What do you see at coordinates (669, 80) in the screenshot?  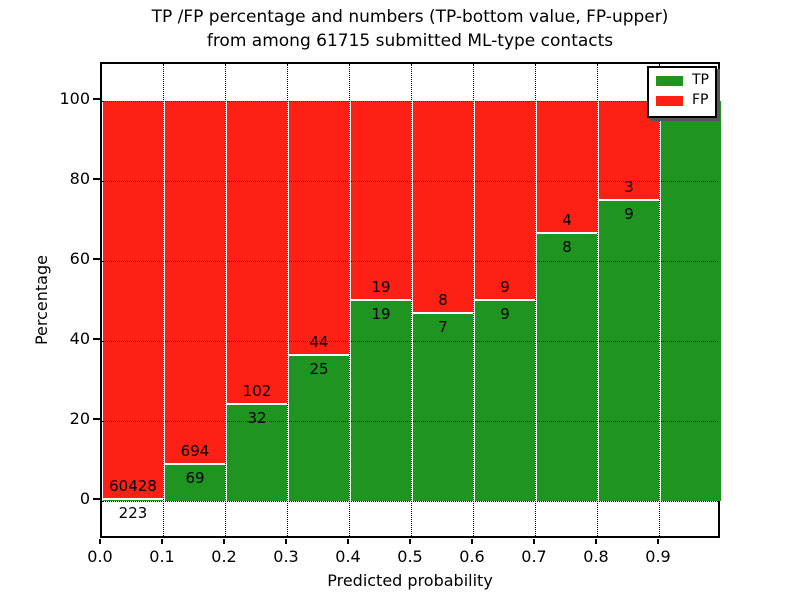 I see `legend-swatch-tp-icon` at bounding box center [669, 80].